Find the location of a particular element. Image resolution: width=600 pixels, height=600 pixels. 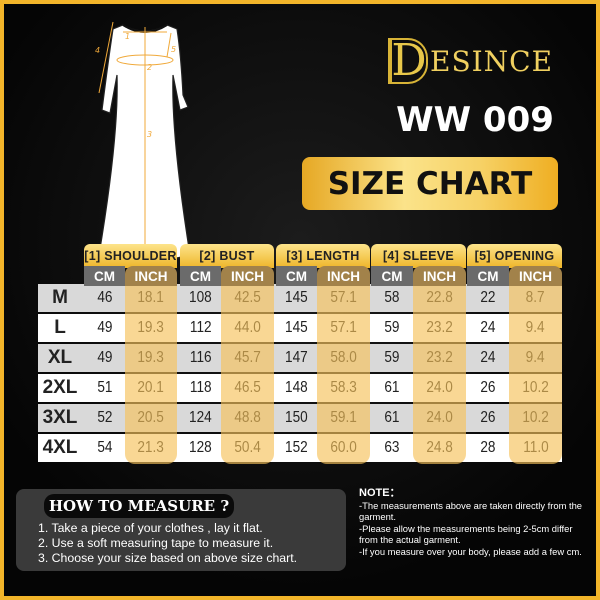

cm-value: 49 is located at coordinates (104, 358).